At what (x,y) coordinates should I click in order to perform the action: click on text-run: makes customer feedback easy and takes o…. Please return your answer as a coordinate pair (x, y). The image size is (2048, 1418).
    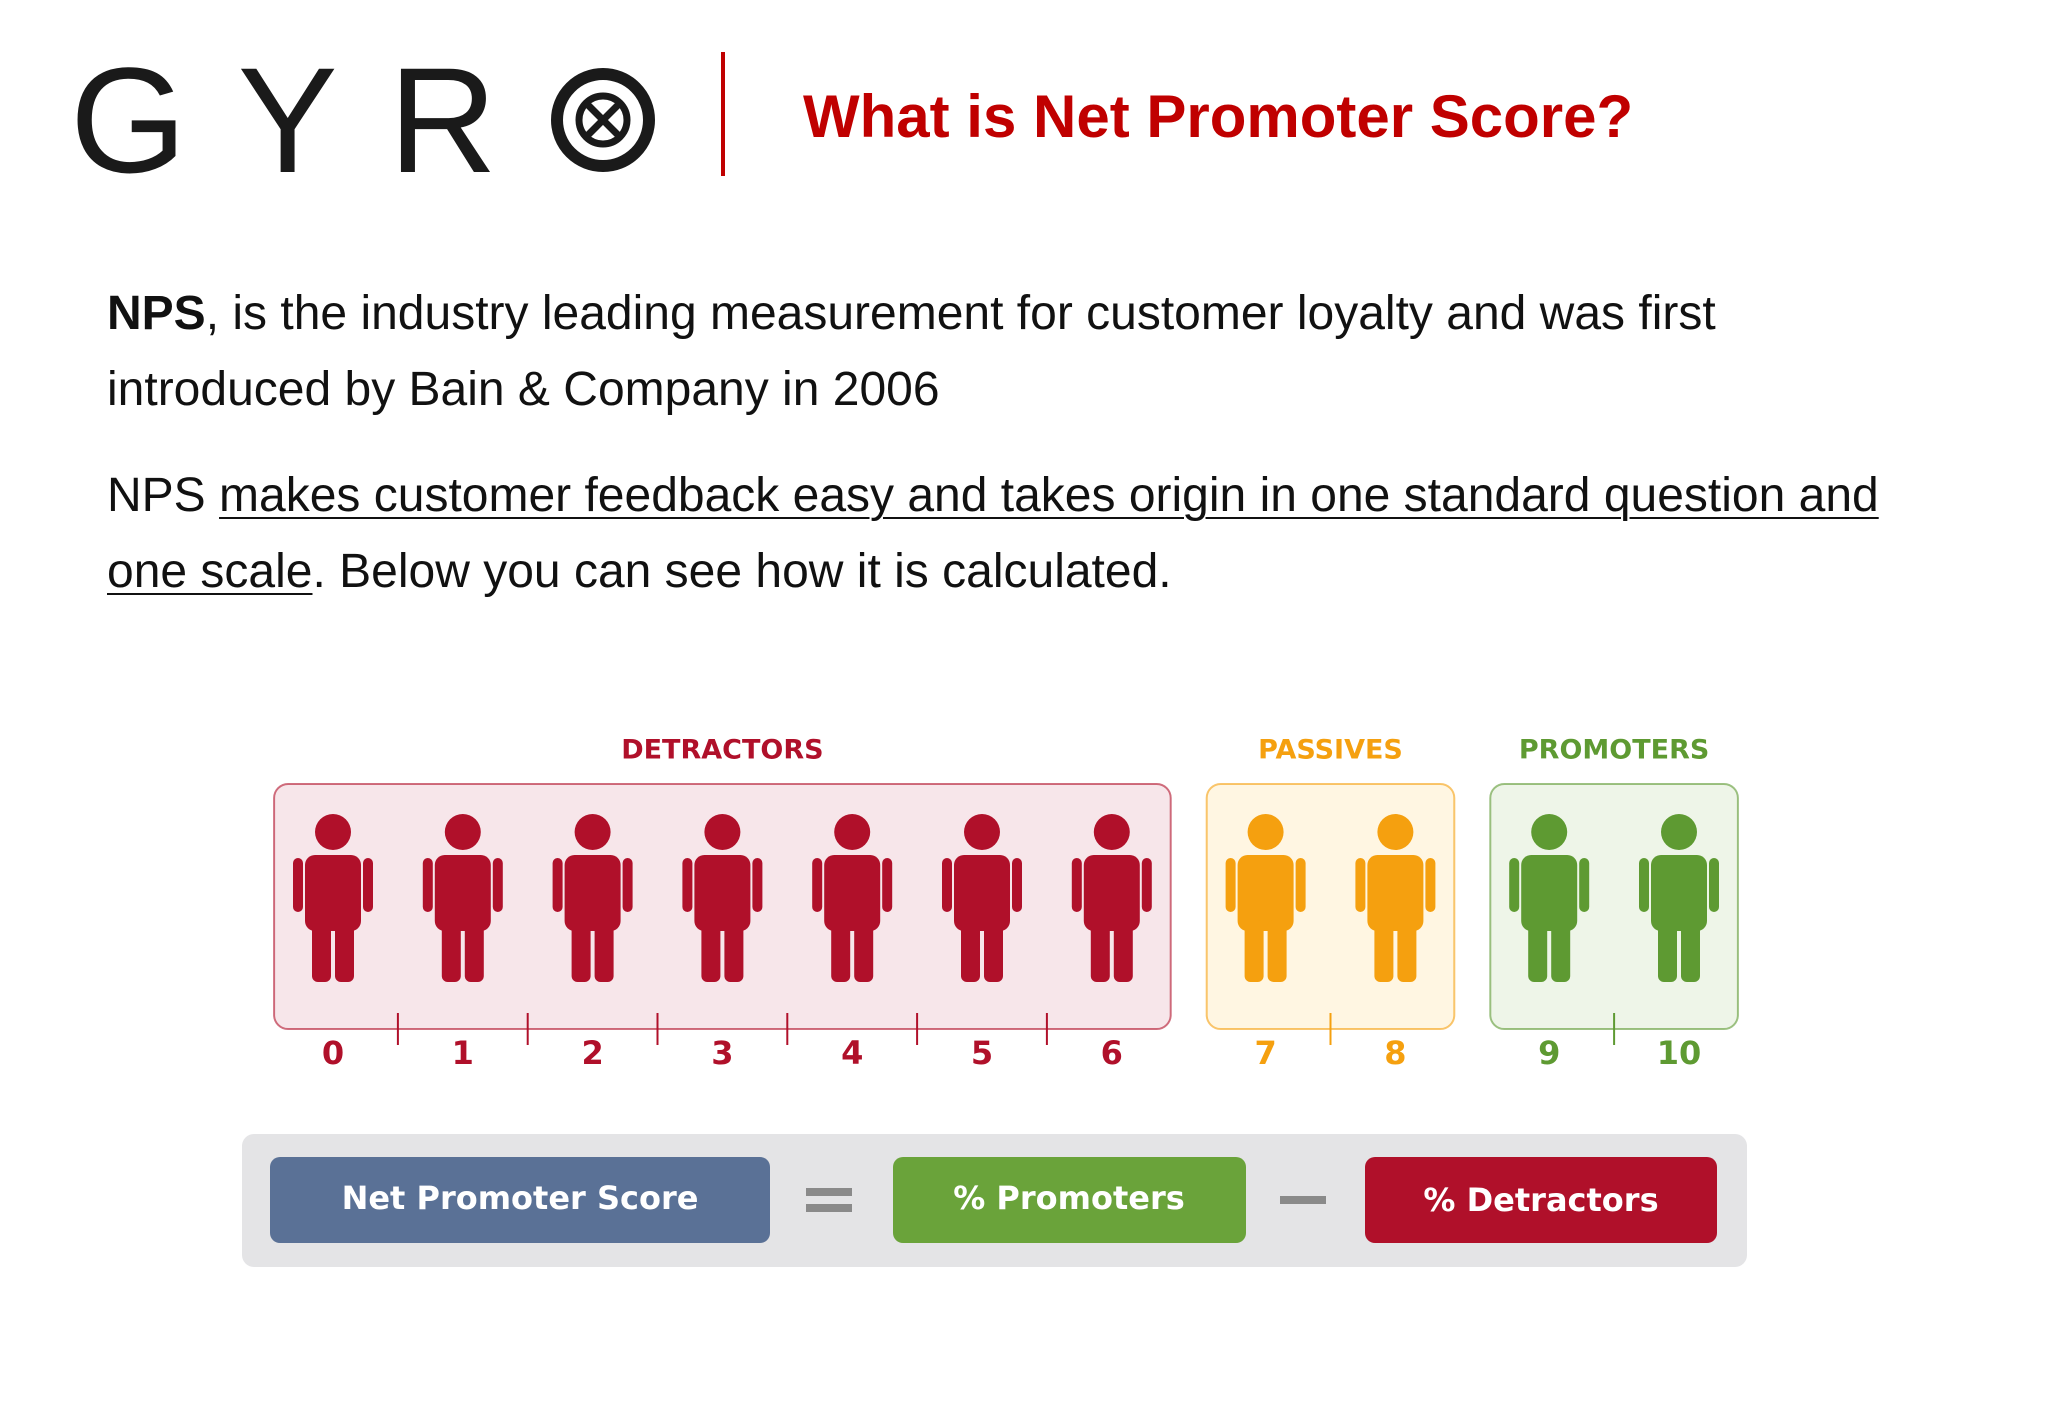
    Looking at the image, I should click on (993, 533).